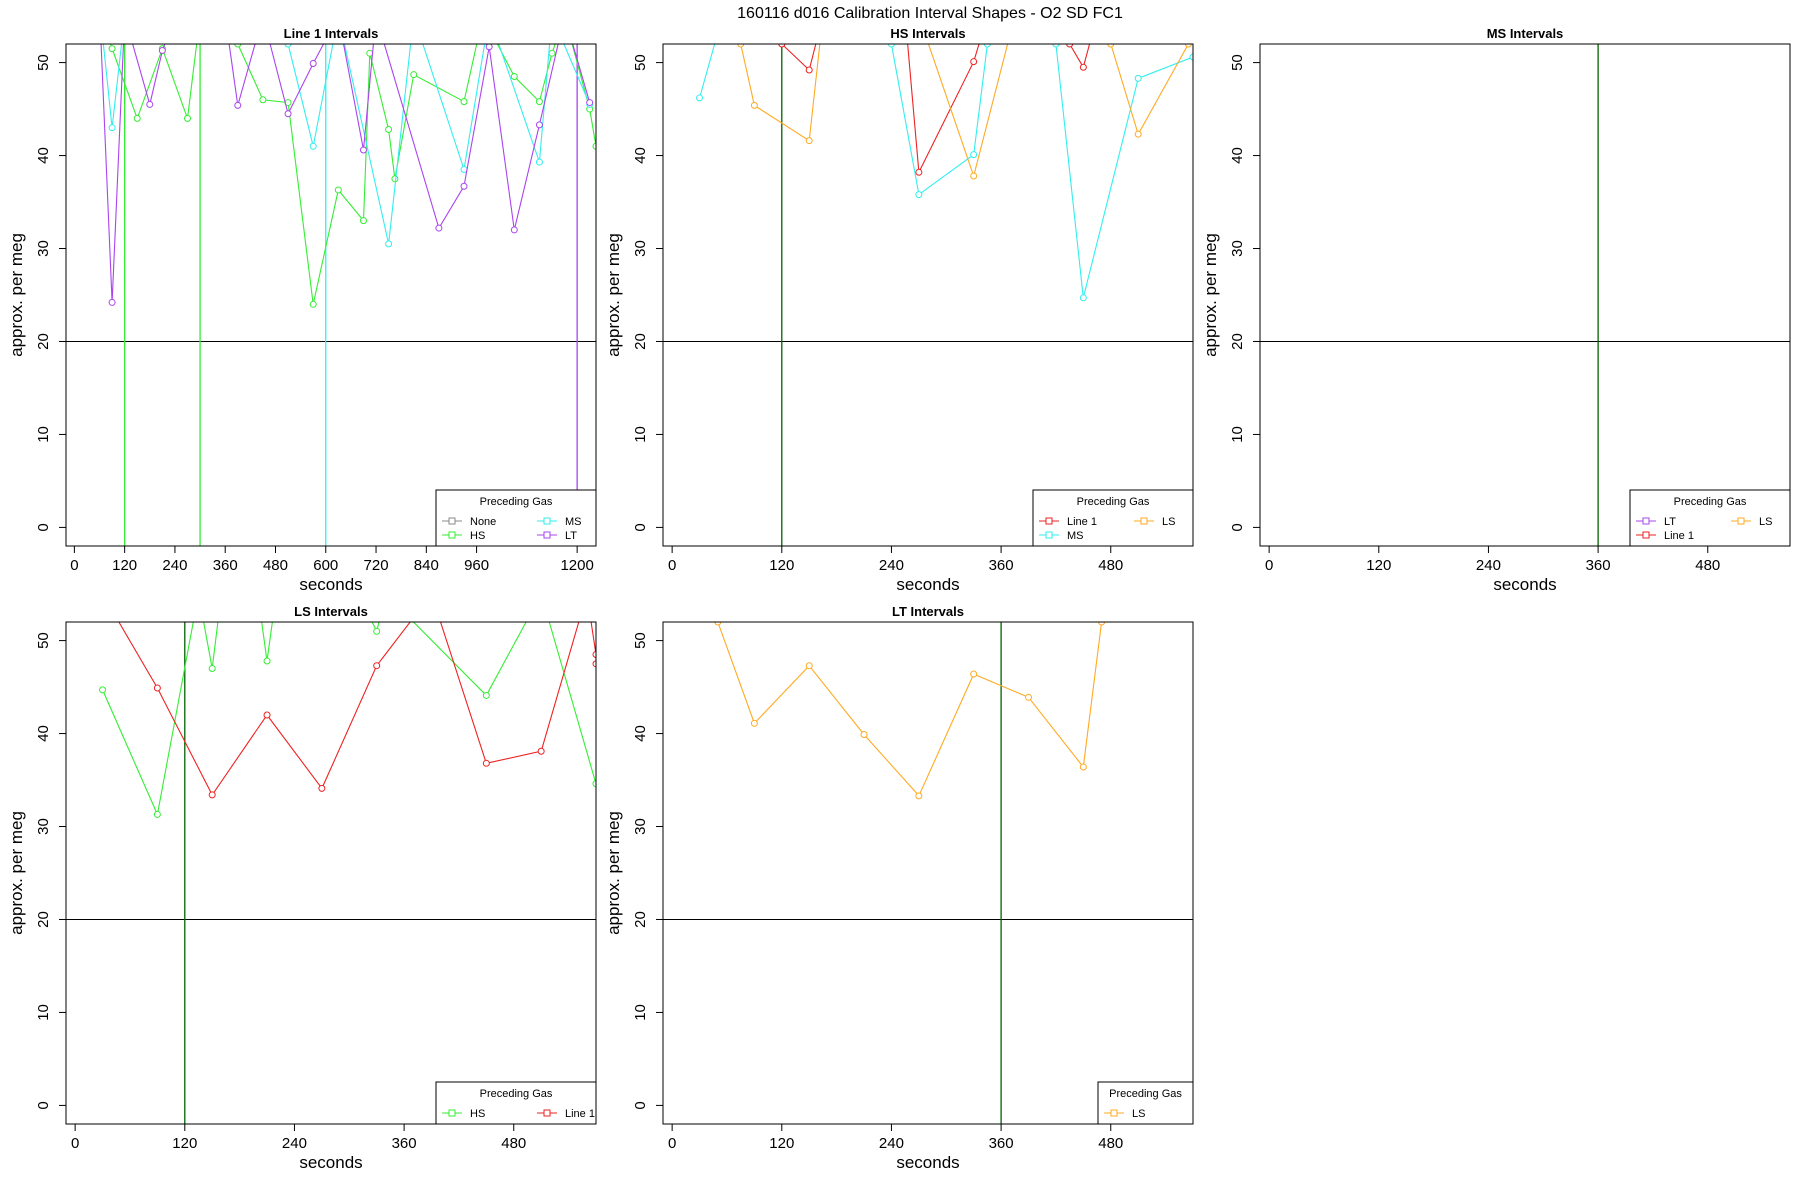  What do you see at coordinates (376, 565) in the screenshot?
I see `x-tick-label: 720` at bounding box center [376, 565].